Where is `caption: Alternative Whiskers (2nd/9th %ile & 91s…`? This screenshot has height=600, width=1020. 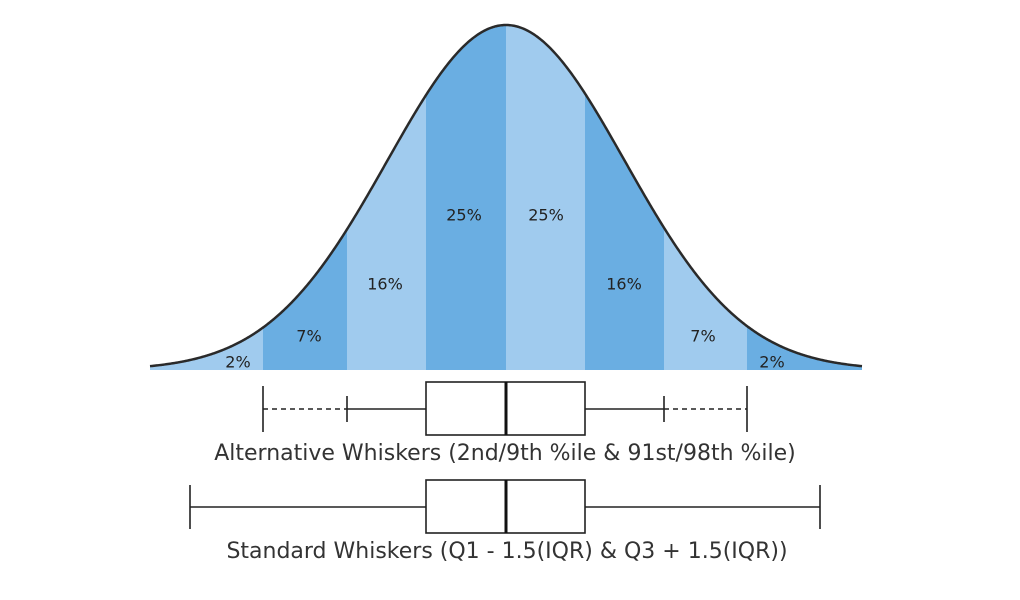 caption: Alternative Whiskers (2nd/9th %ile & 91s… is located at coordinates (505, 453).